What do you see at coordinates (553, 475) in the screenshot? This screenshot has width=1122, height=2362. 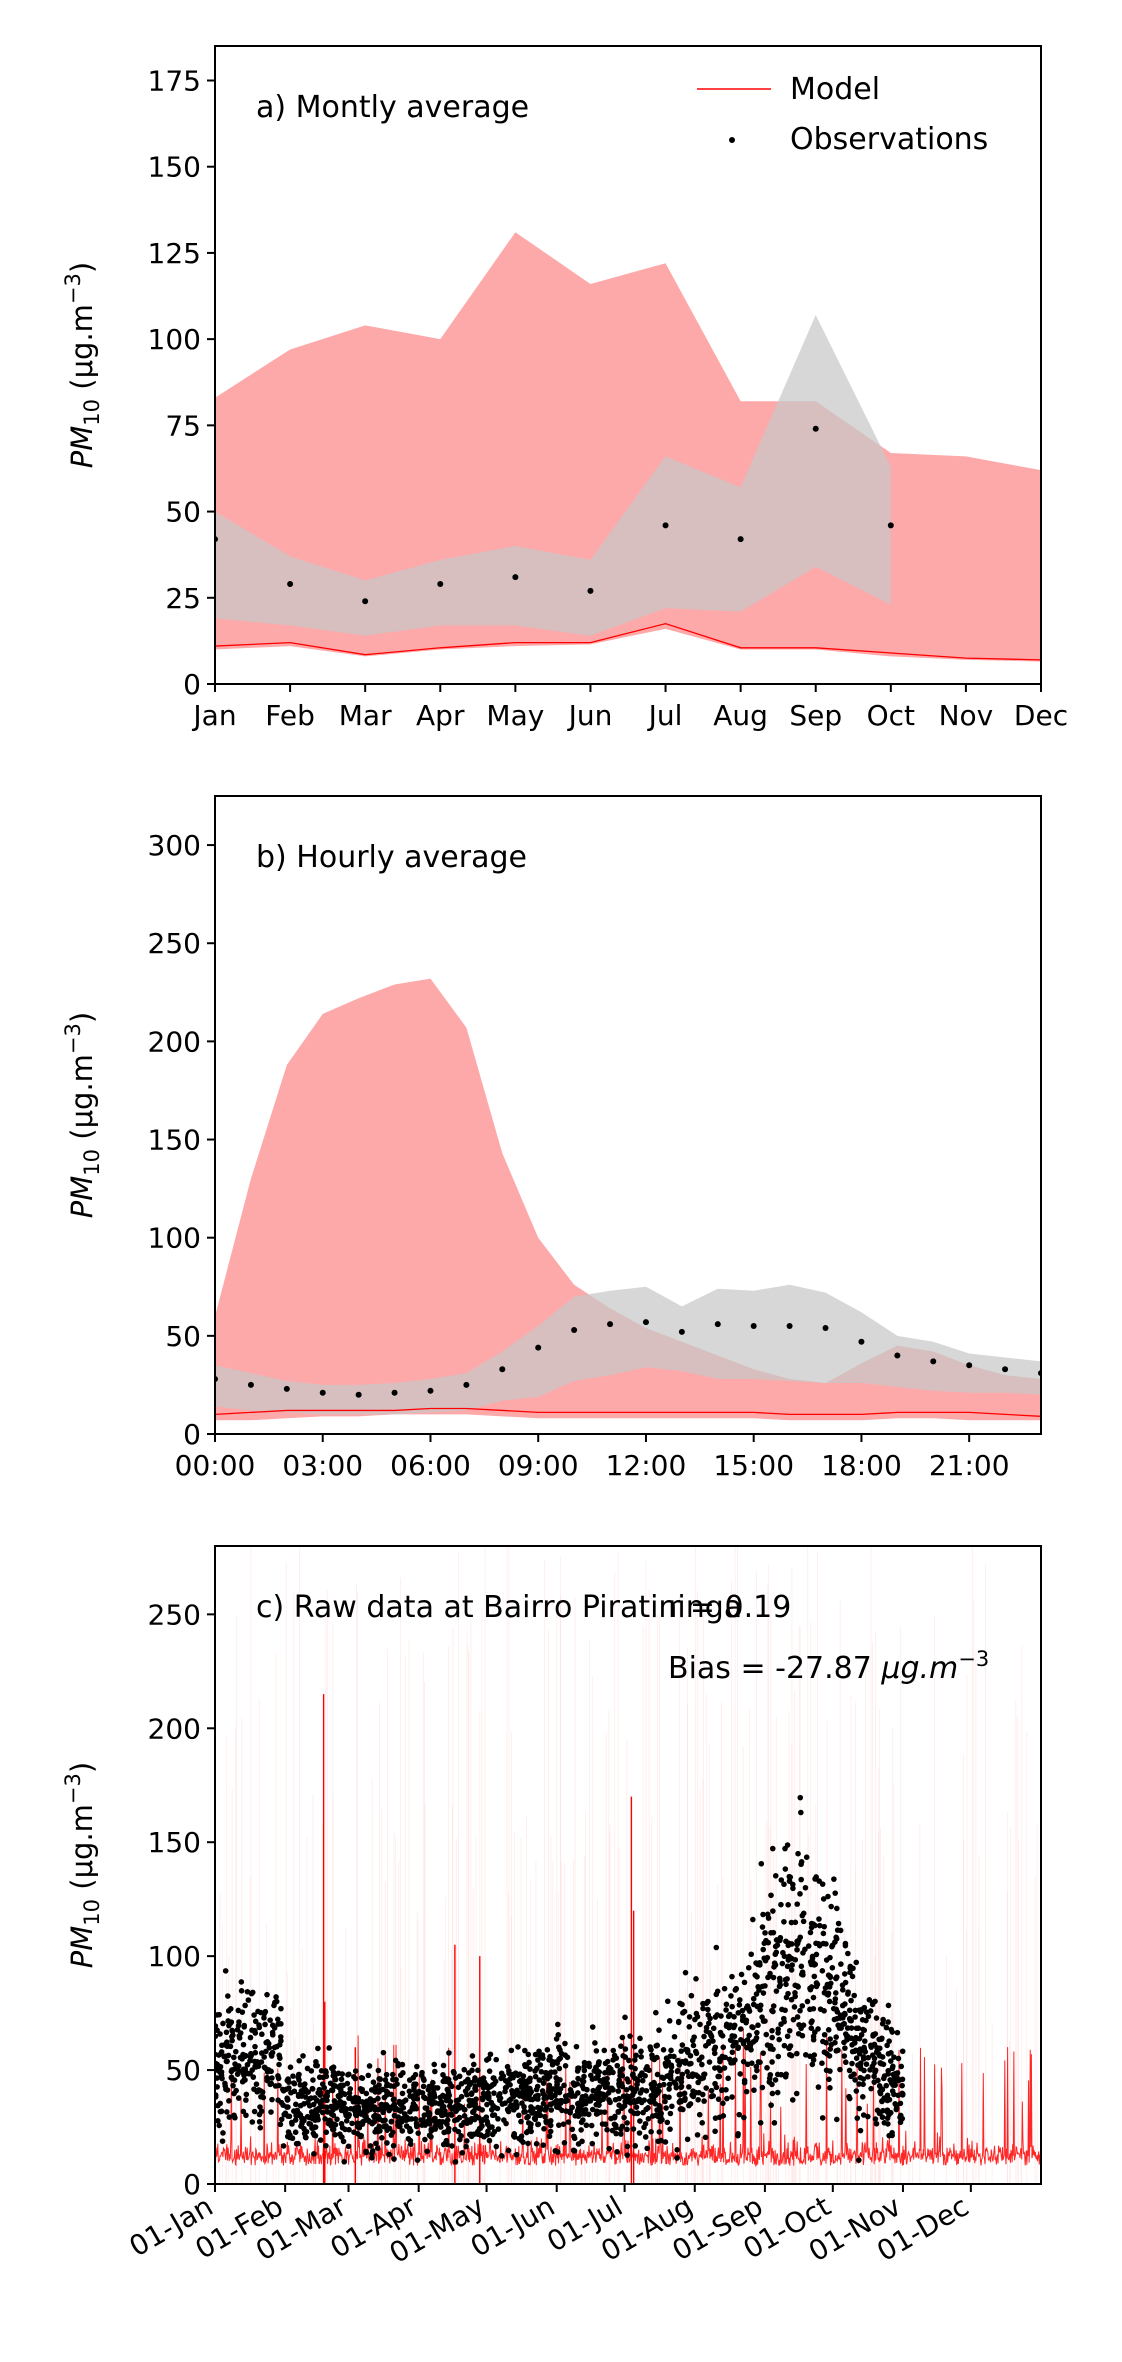 I see `observation-range-band` at bounding box center [553, 475].